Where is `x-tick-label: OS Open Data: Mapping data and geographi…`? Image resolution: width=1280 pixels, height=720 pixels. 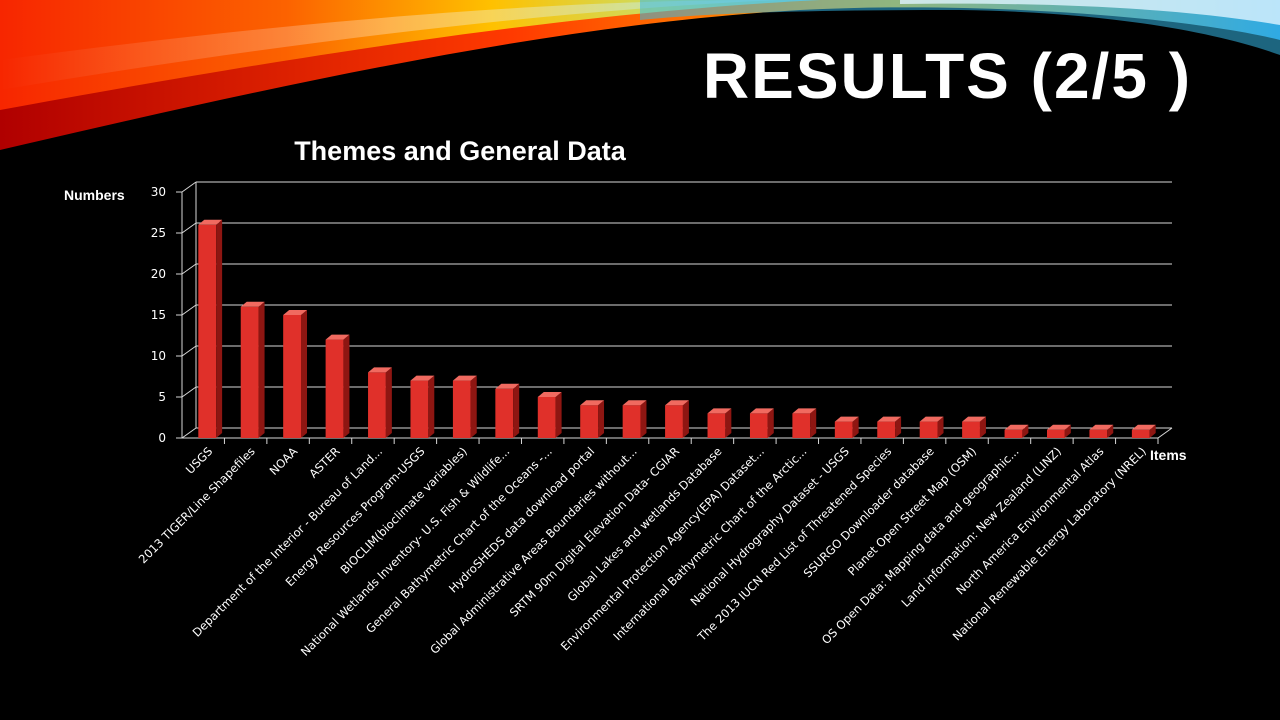 x-tick-label: OS Open Data: Mapping data and geographi… is located at coordinates (920, 545).